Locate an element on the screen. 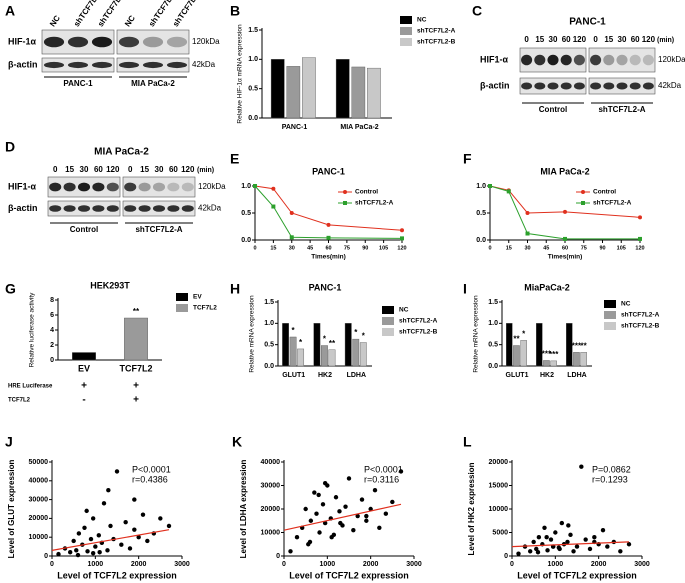 This screenshot has width=685, height=583. x-tick-label: HK2 is located at coordinates (325, 375).